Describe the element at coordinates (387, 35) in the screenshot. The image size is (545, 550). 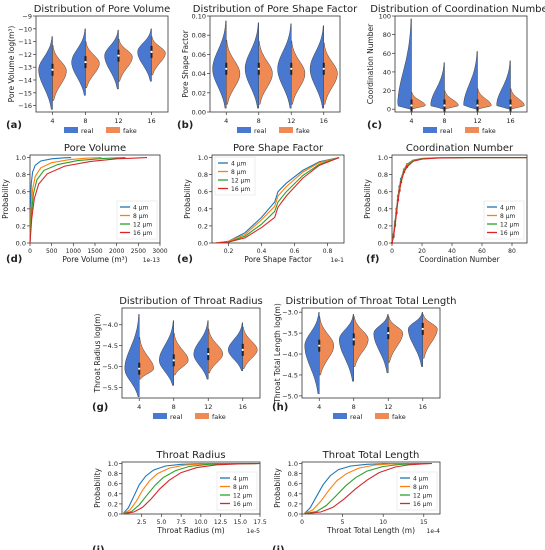
I see `y-tick-label-c: 80` at that location.